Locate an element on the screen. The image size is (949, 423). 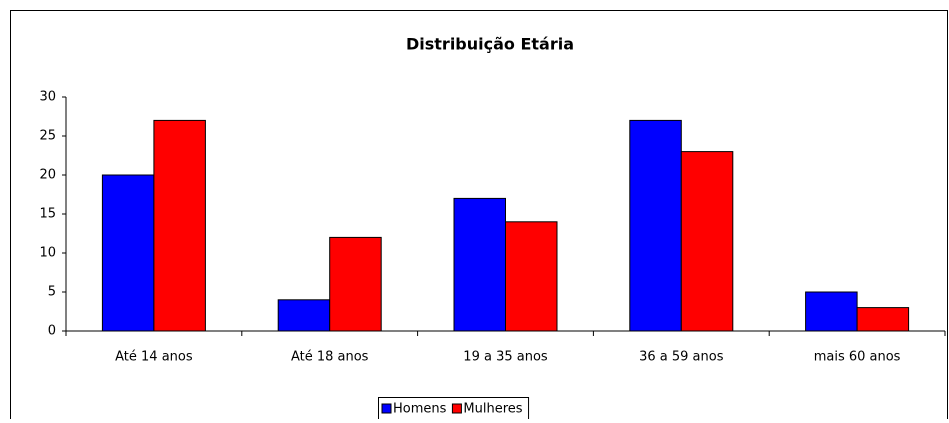
y-tick-label: 30 is located at coordinates (47, 97).